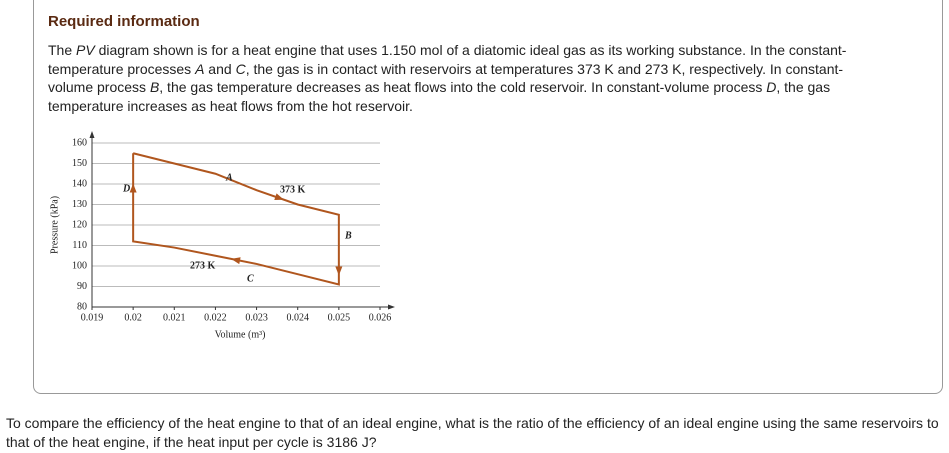 This screenshot has height=453, width=949. Describe the element at coordinates (132, 317) in the screenshot. I see `x-tick-label: 0.02` at that location.